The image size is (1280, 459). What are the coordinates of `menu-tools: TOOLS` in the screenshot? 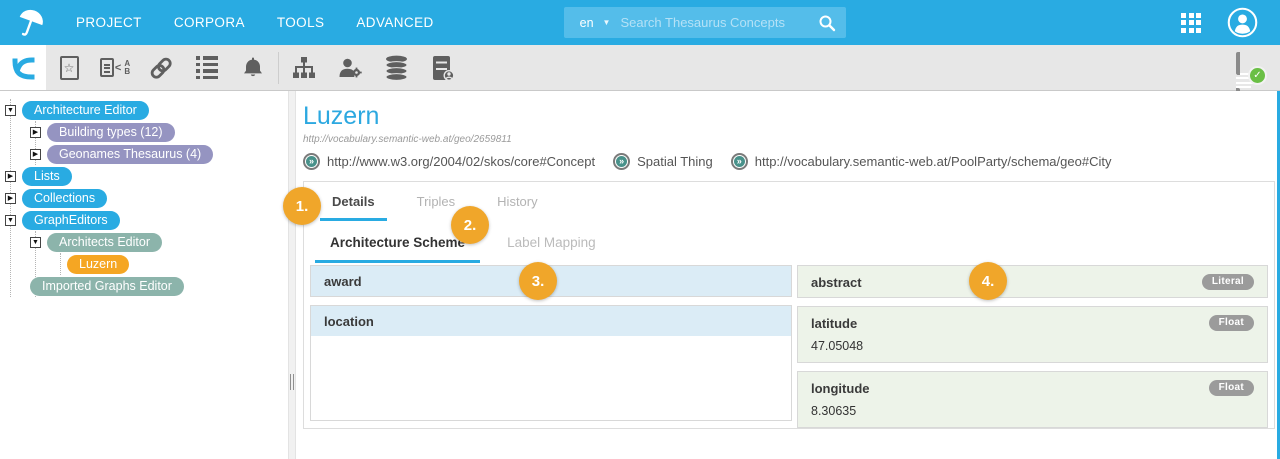 It's located at (300, 22).